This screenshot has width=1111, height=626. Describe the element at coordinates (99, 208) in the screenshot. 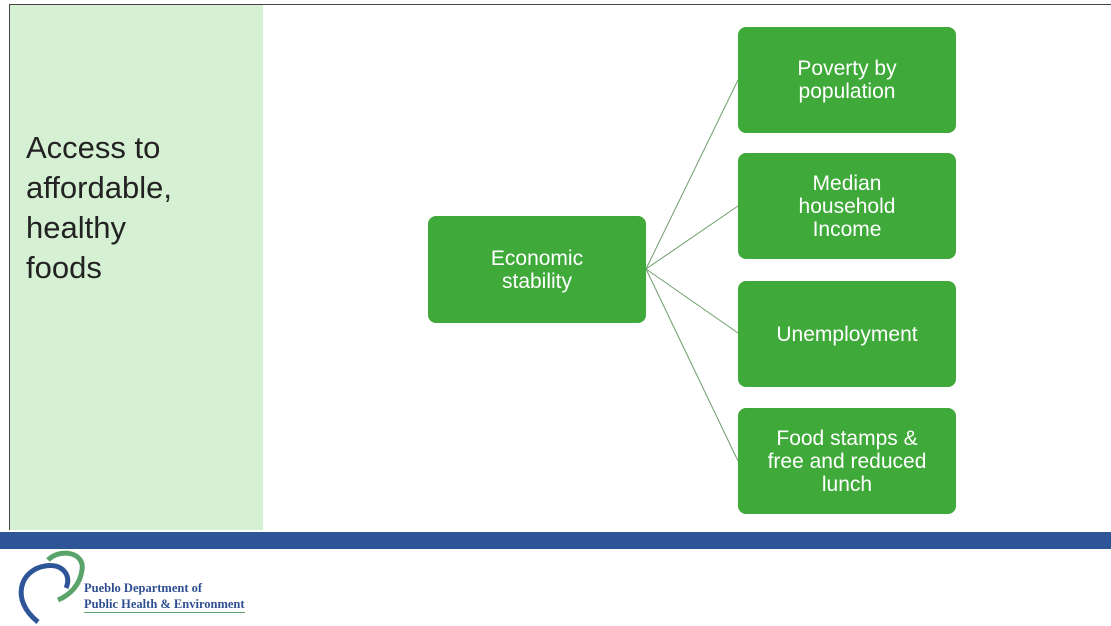

I see `sidebar-title: Access to affordable, healthy foods` at that location.